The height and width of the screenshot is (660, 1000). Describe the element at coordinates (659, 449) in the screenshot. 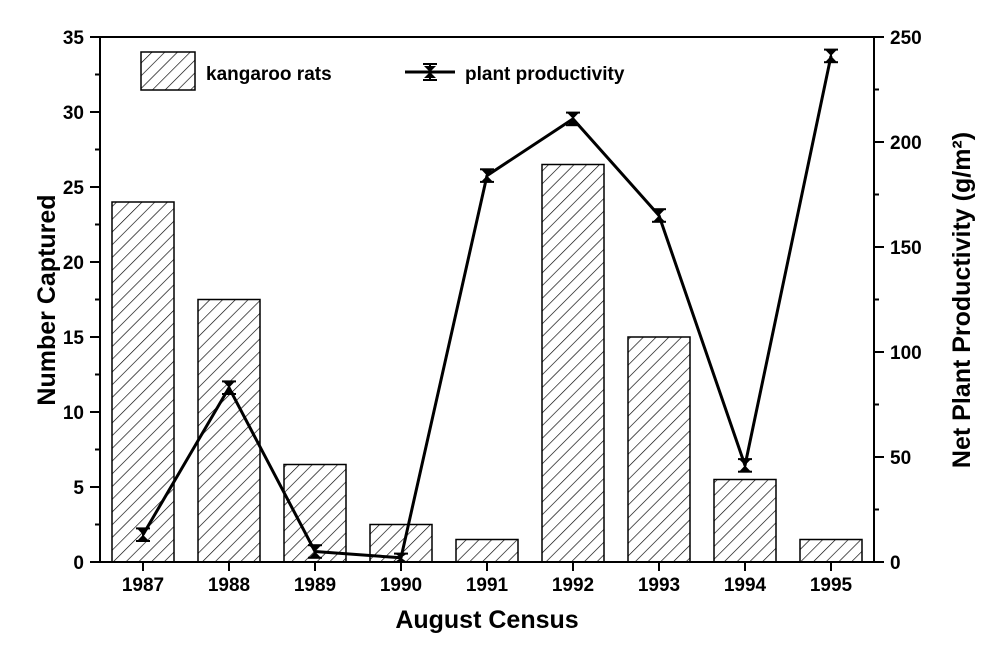

I see `bar-1993` at that location.